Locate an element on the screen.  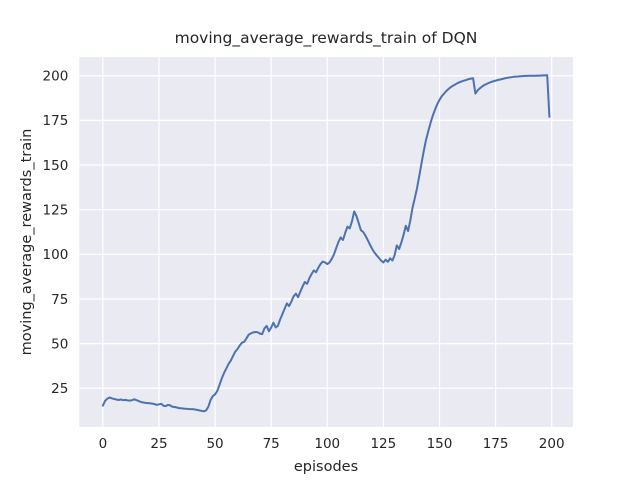
x-tick-label: 25 is located at coordinates (158, 444).